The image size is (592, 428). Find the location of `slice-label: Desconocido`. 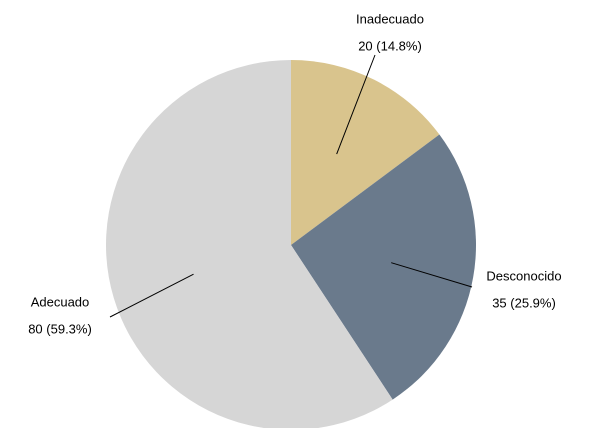

slice-label: Desconocido is located at coordinates (523, 275).